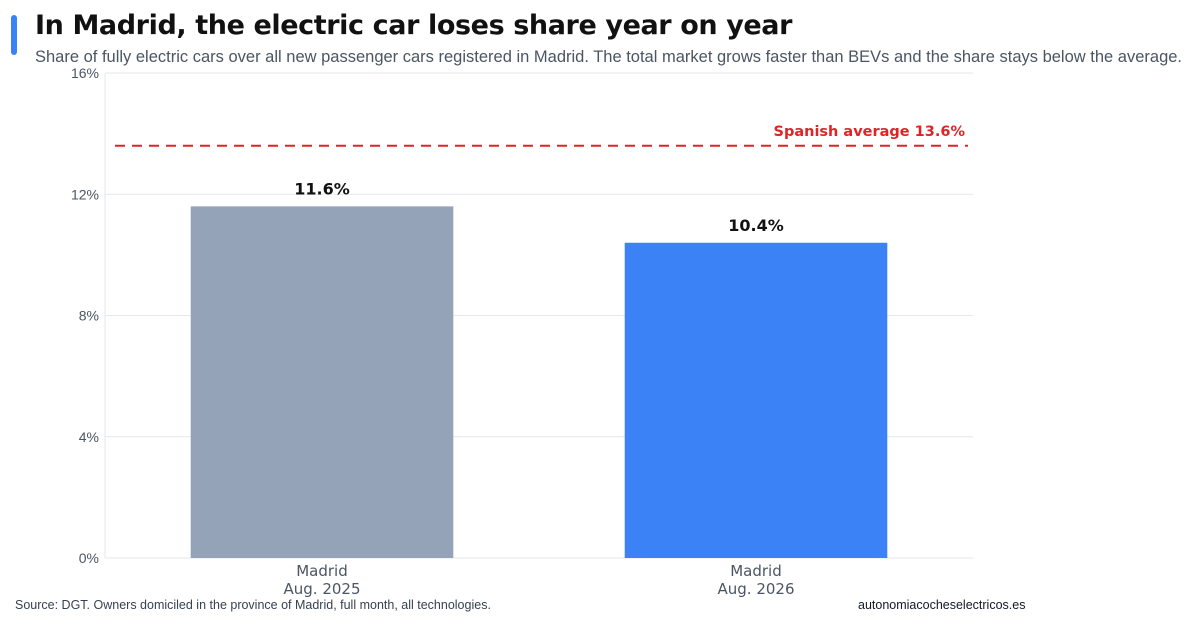 The width and height of the screenshot is (1200, 627). Describe the element at coordinates (89, 558) in the screenshot. I see `y-tick-label: 0%` at that location.